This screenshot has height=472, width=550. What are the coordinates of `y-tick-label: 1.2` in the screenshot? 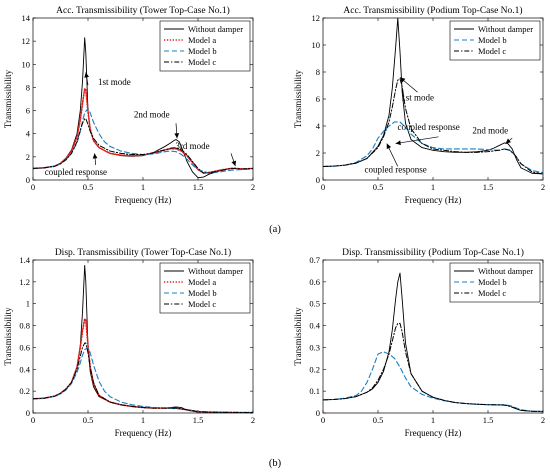 It's located at (24, 282).